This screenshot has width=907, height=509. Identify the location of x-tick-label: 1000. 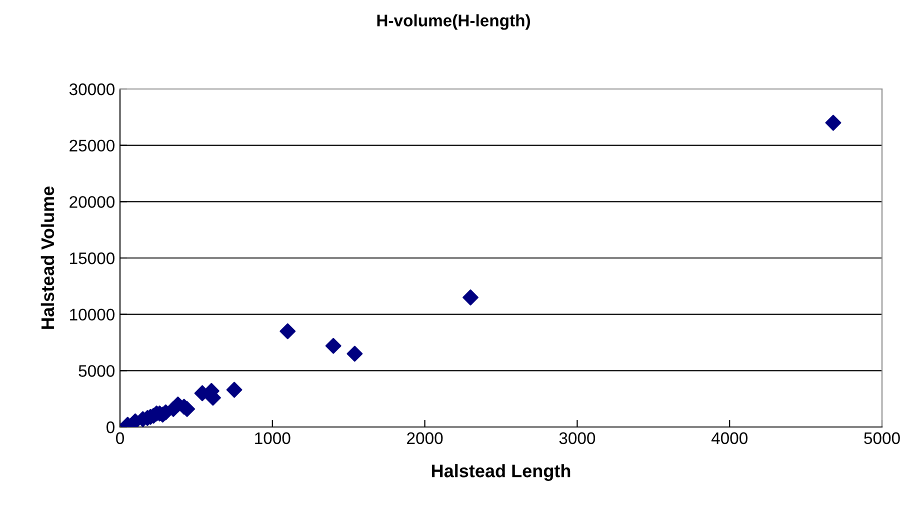
(272, 438).